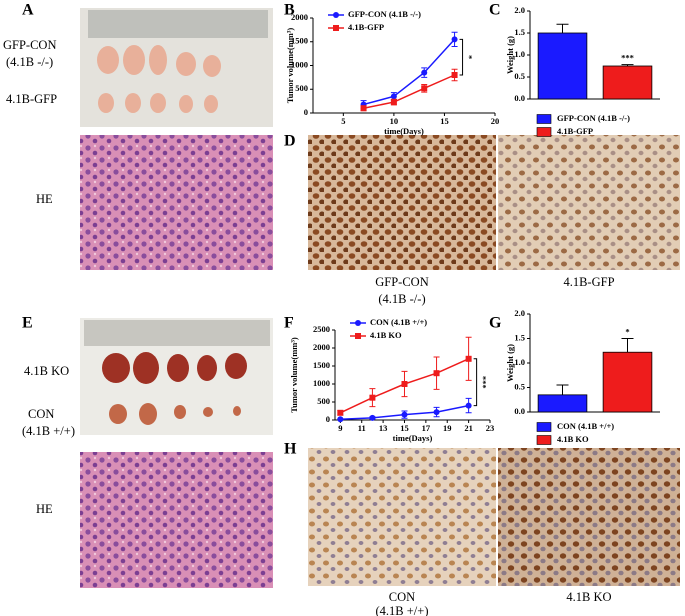  Describe the element at coordinates (495, 323) in the screenshot. I see `panel-label: G` at that location.